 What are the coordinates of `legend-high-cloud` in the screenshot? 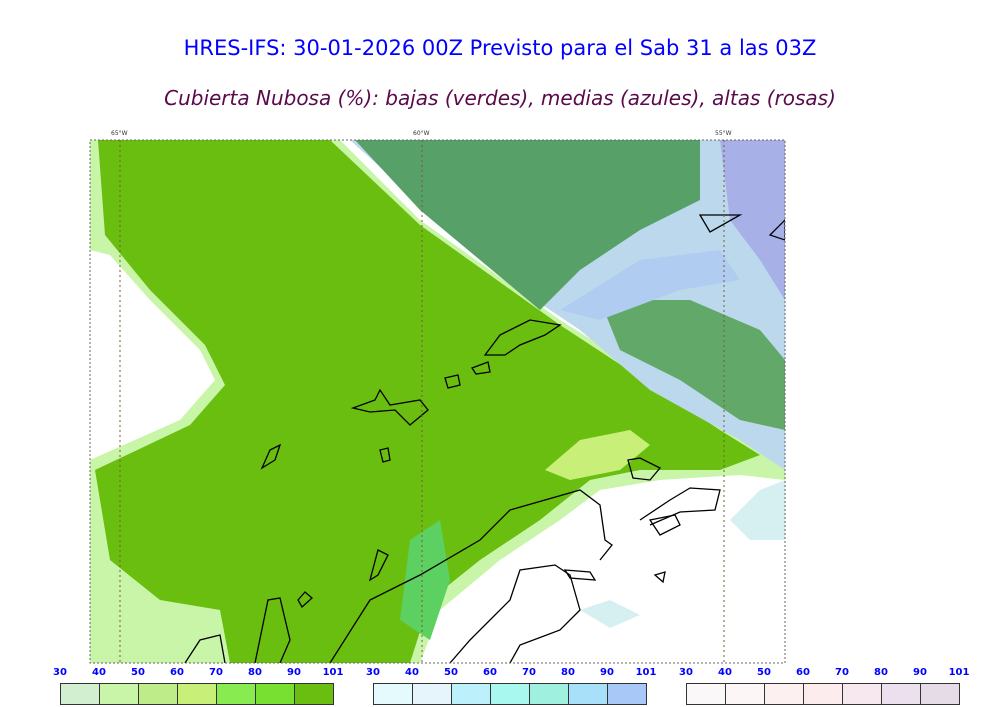 It's located at (823, 694).